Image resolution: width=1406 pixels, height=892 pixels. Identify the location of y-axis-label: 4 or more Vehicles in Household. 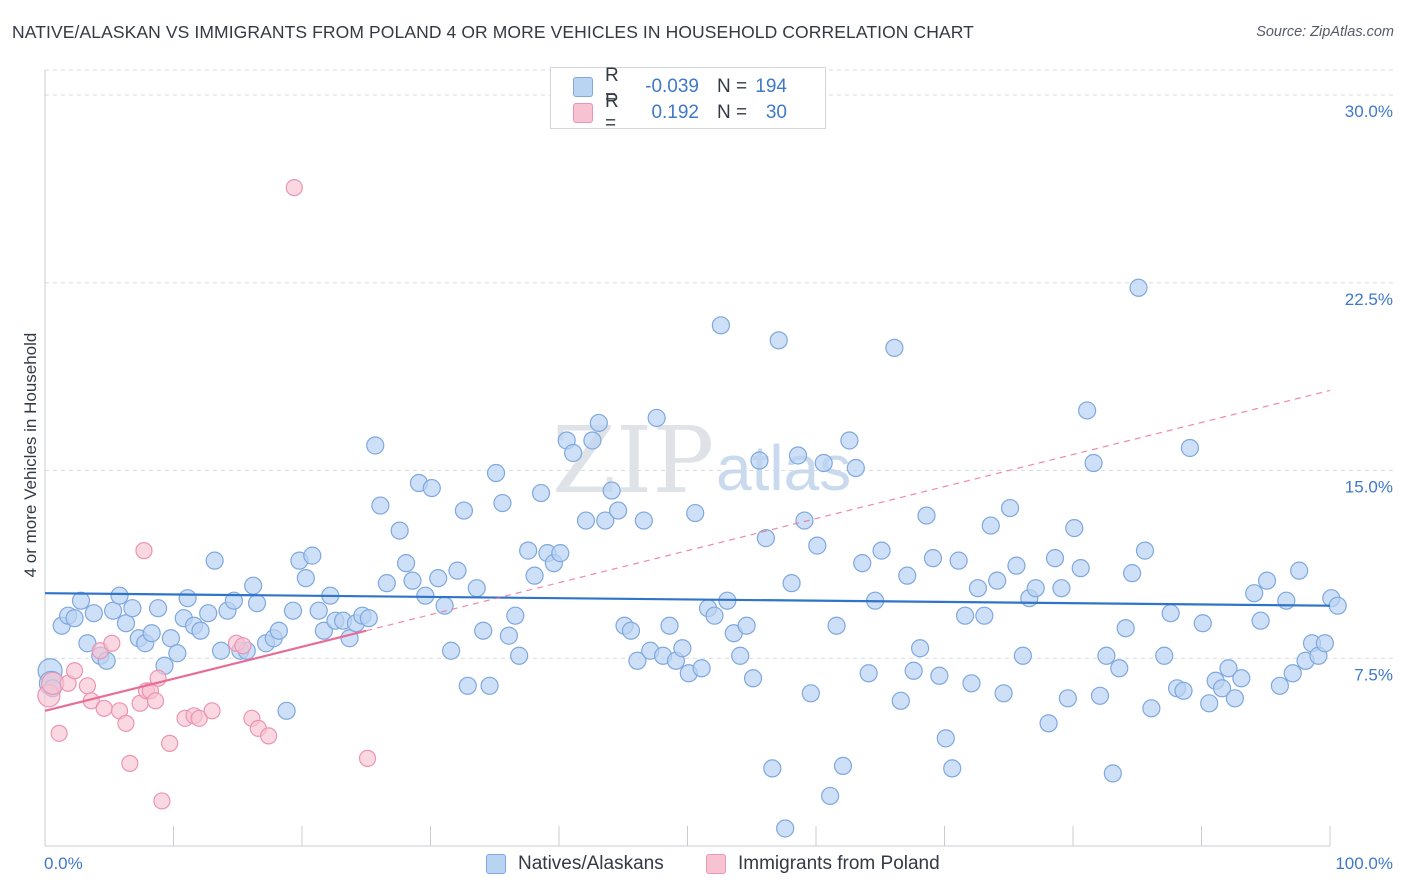
(30, 455).